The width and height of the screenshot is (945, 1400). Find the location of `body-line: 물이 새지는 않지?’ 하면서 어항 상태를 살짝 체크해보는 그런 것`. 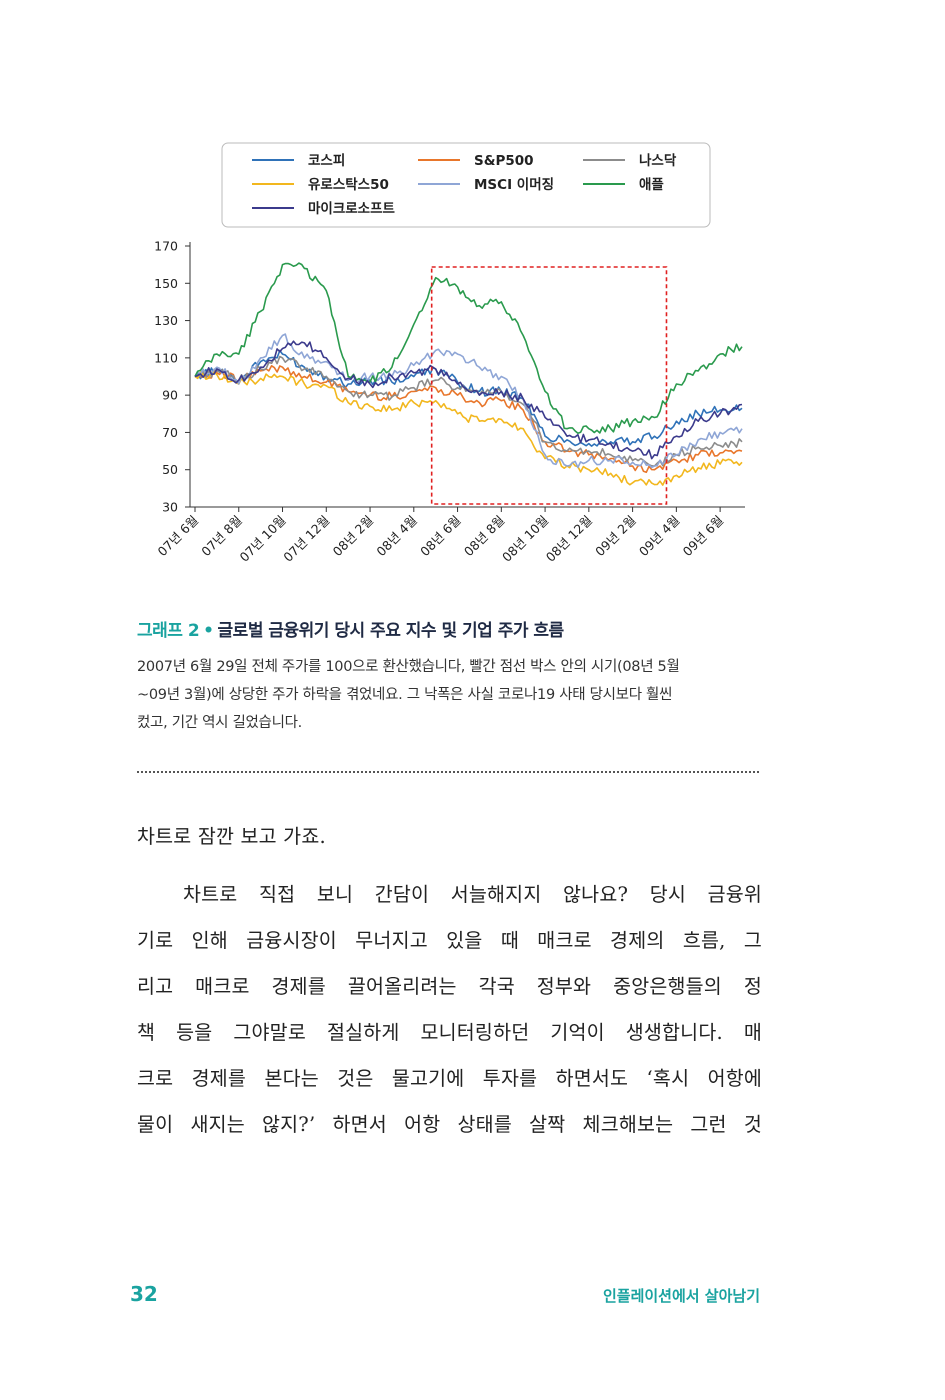

body-line: 물이 새지는 않지?’ 하면서 어항 상태를 살짝 체크해보는 그런 것 is located at coordinates (449, 1124).